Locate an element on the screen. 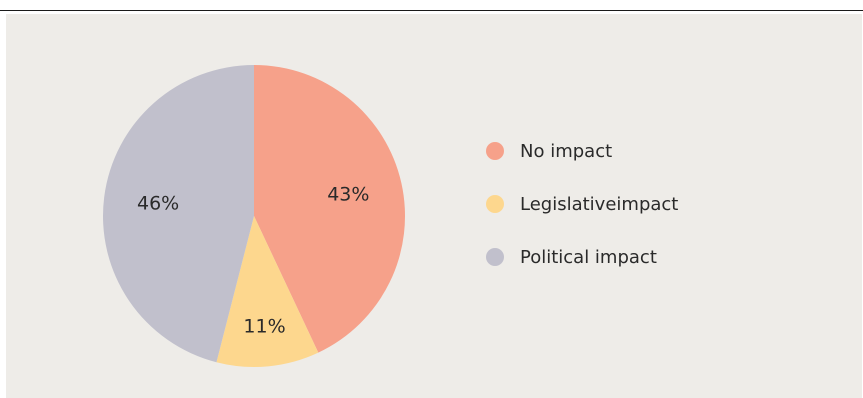  pie-slice-political-impact is located at coordinates (178, 214).